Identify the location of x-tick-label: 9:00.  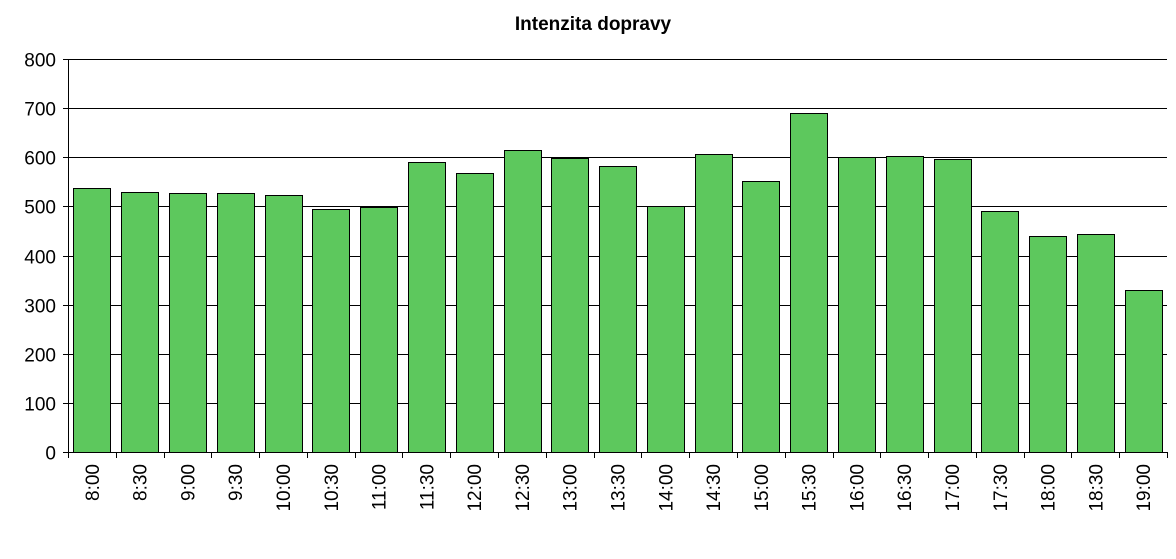
(188, 482).